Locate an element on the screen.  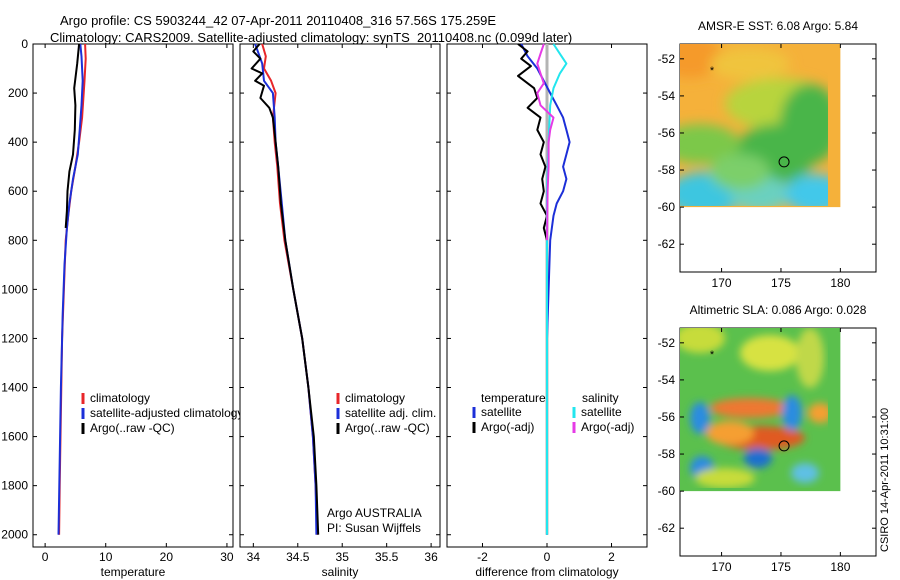
x-tick-label: 30 is located at coordinates (227, 557).